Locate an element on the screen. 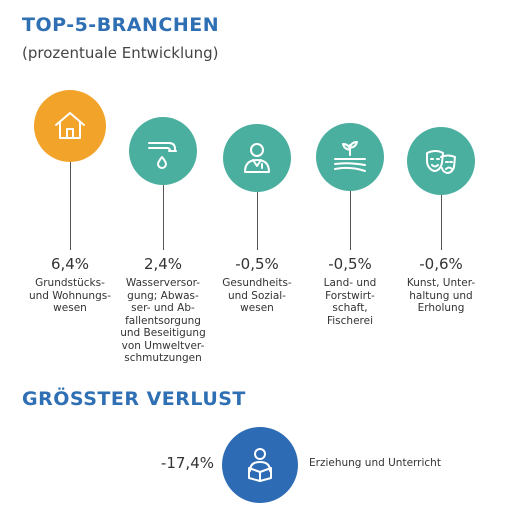  field-plant-icon is located at coordinates (350, 156).